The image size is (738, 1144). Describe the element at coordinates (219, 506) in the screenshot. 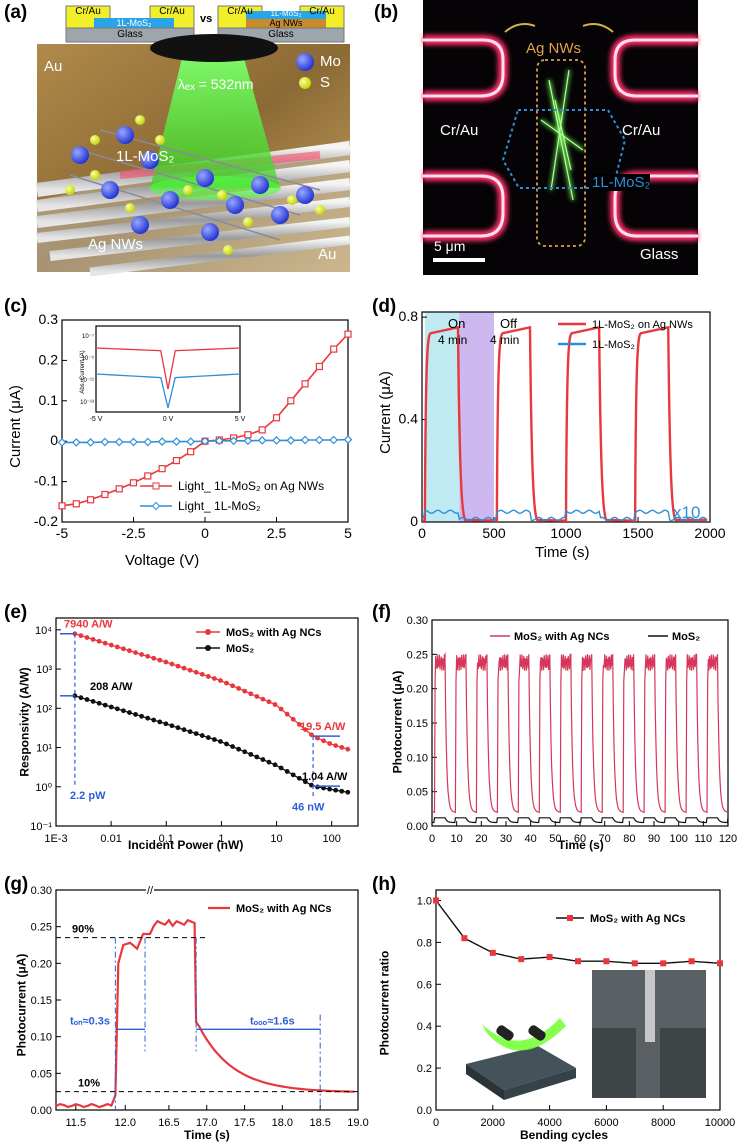

I see `chart-c-legend-text-1: Light_ 1L-MoS₂` at that location.